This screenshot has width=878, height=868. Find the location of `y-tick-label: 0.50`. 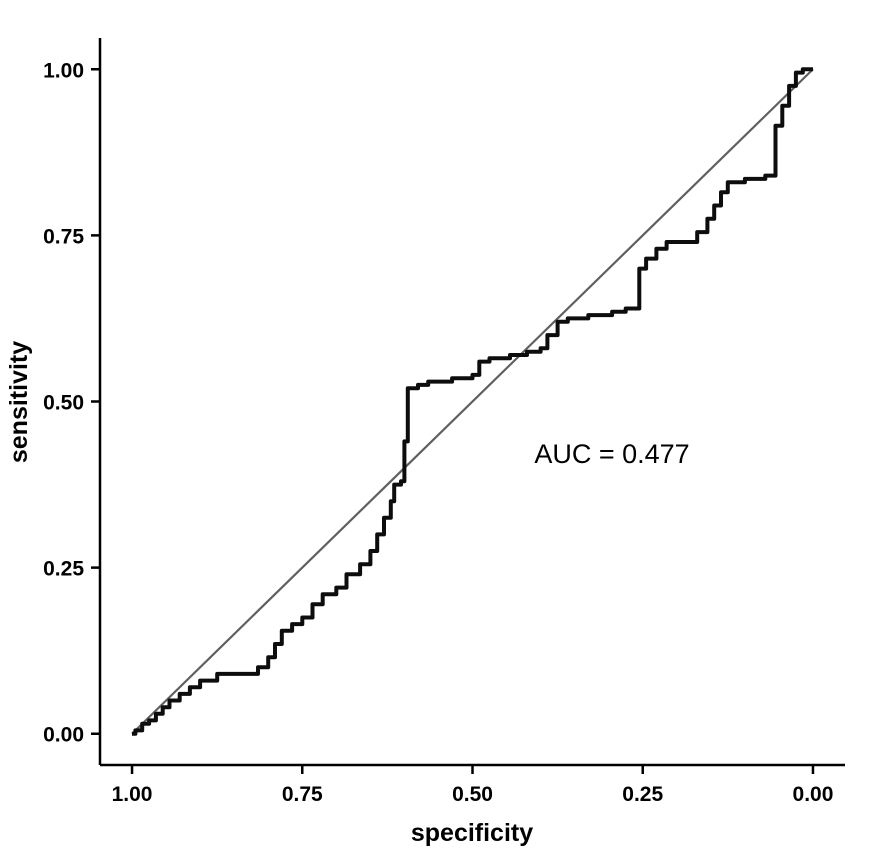

y-tick-label: 0.50 is located at coordinates (63, 403).